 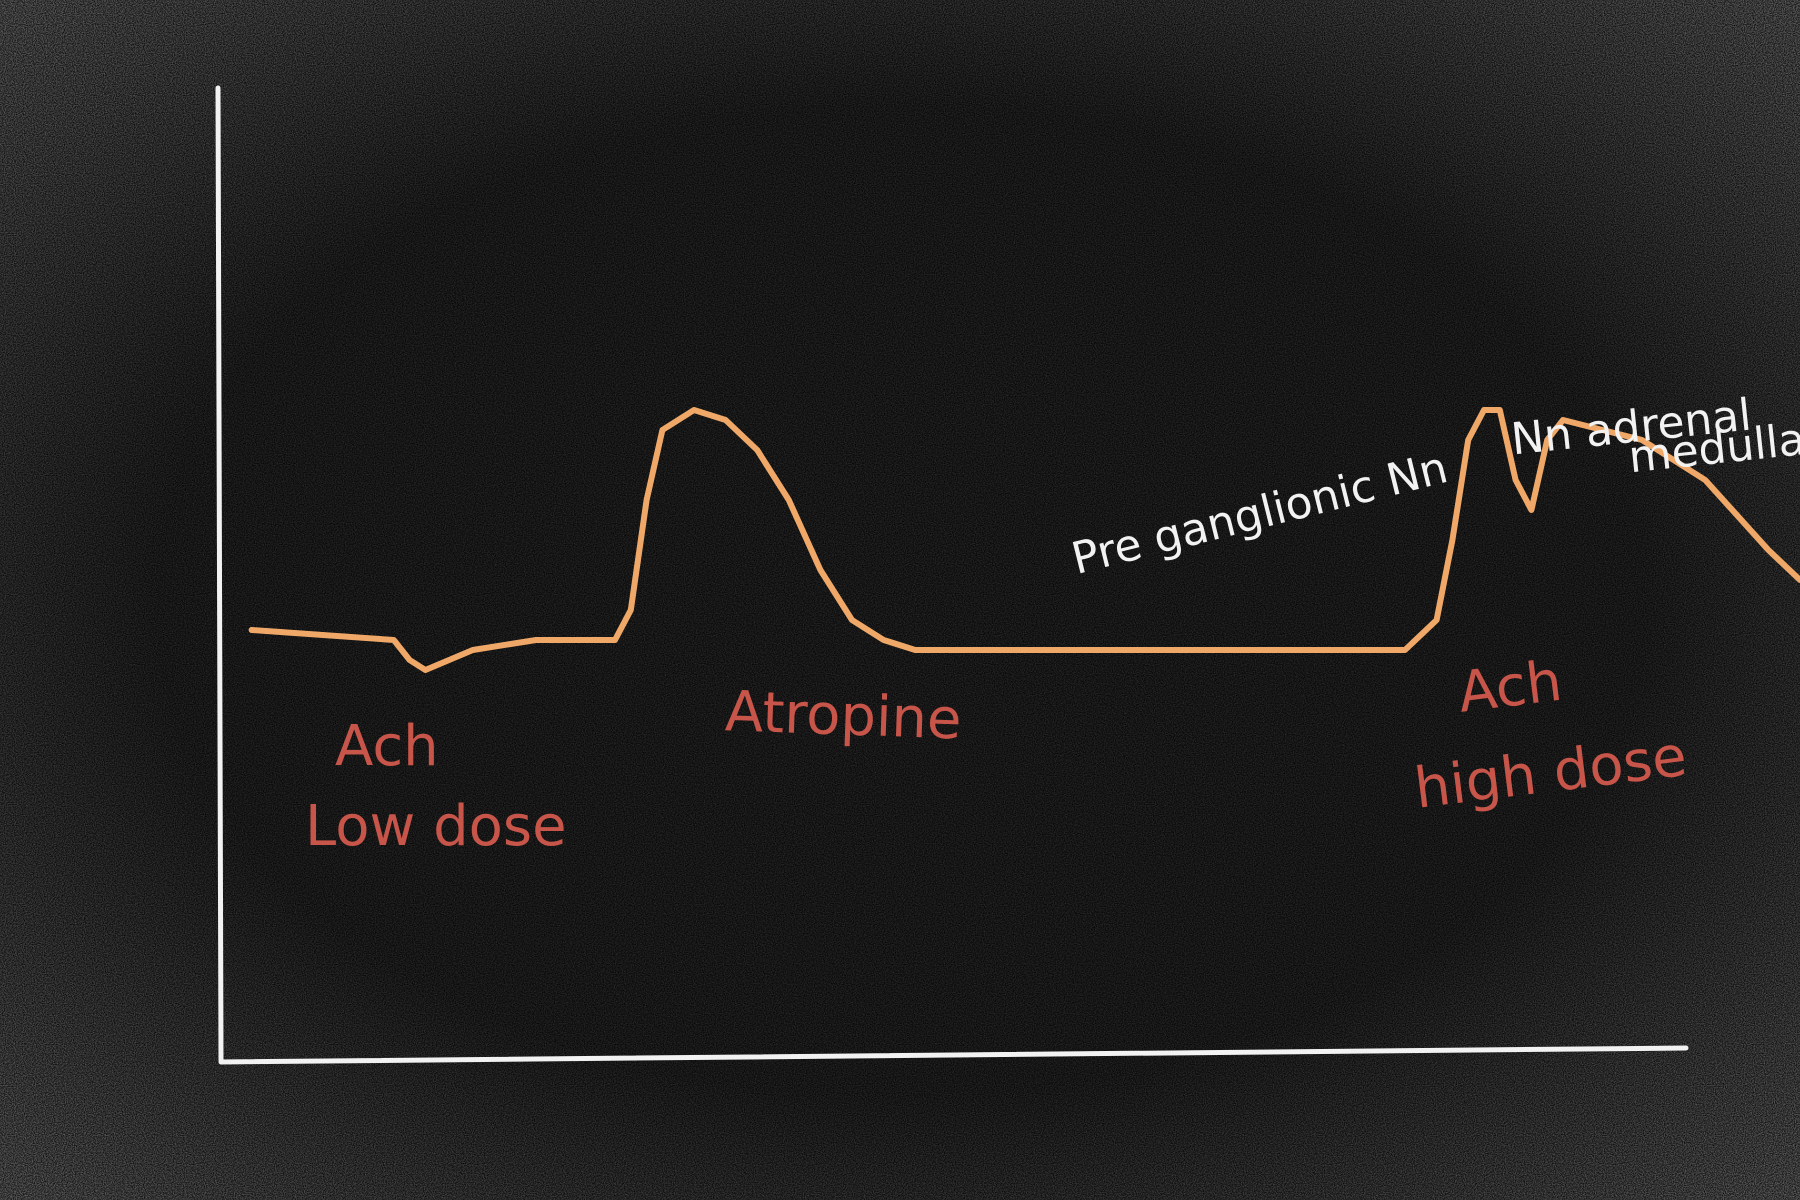 I want to click on ach-high-line-1: Ach, so click(x=1510, y=687).